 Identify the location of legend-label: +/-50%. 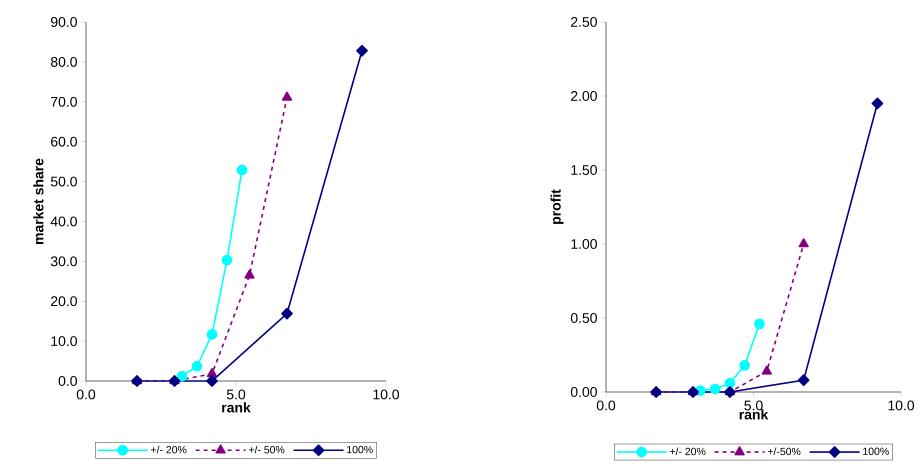
(784, 451).